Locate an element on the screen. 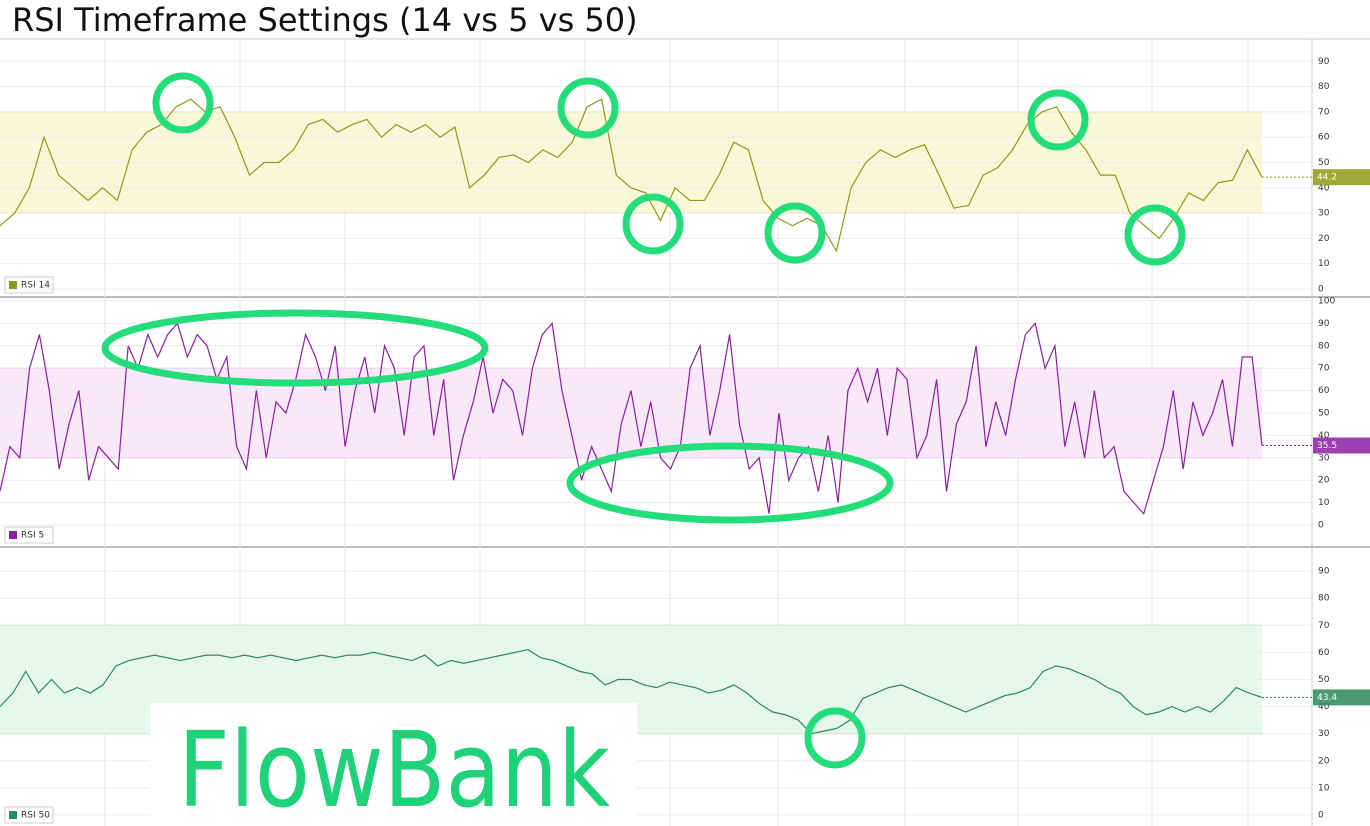 Image resolution: width=1370 pixels, height=826 pixels. legend-label: RSI 50 is located at coordinates (35, 816).